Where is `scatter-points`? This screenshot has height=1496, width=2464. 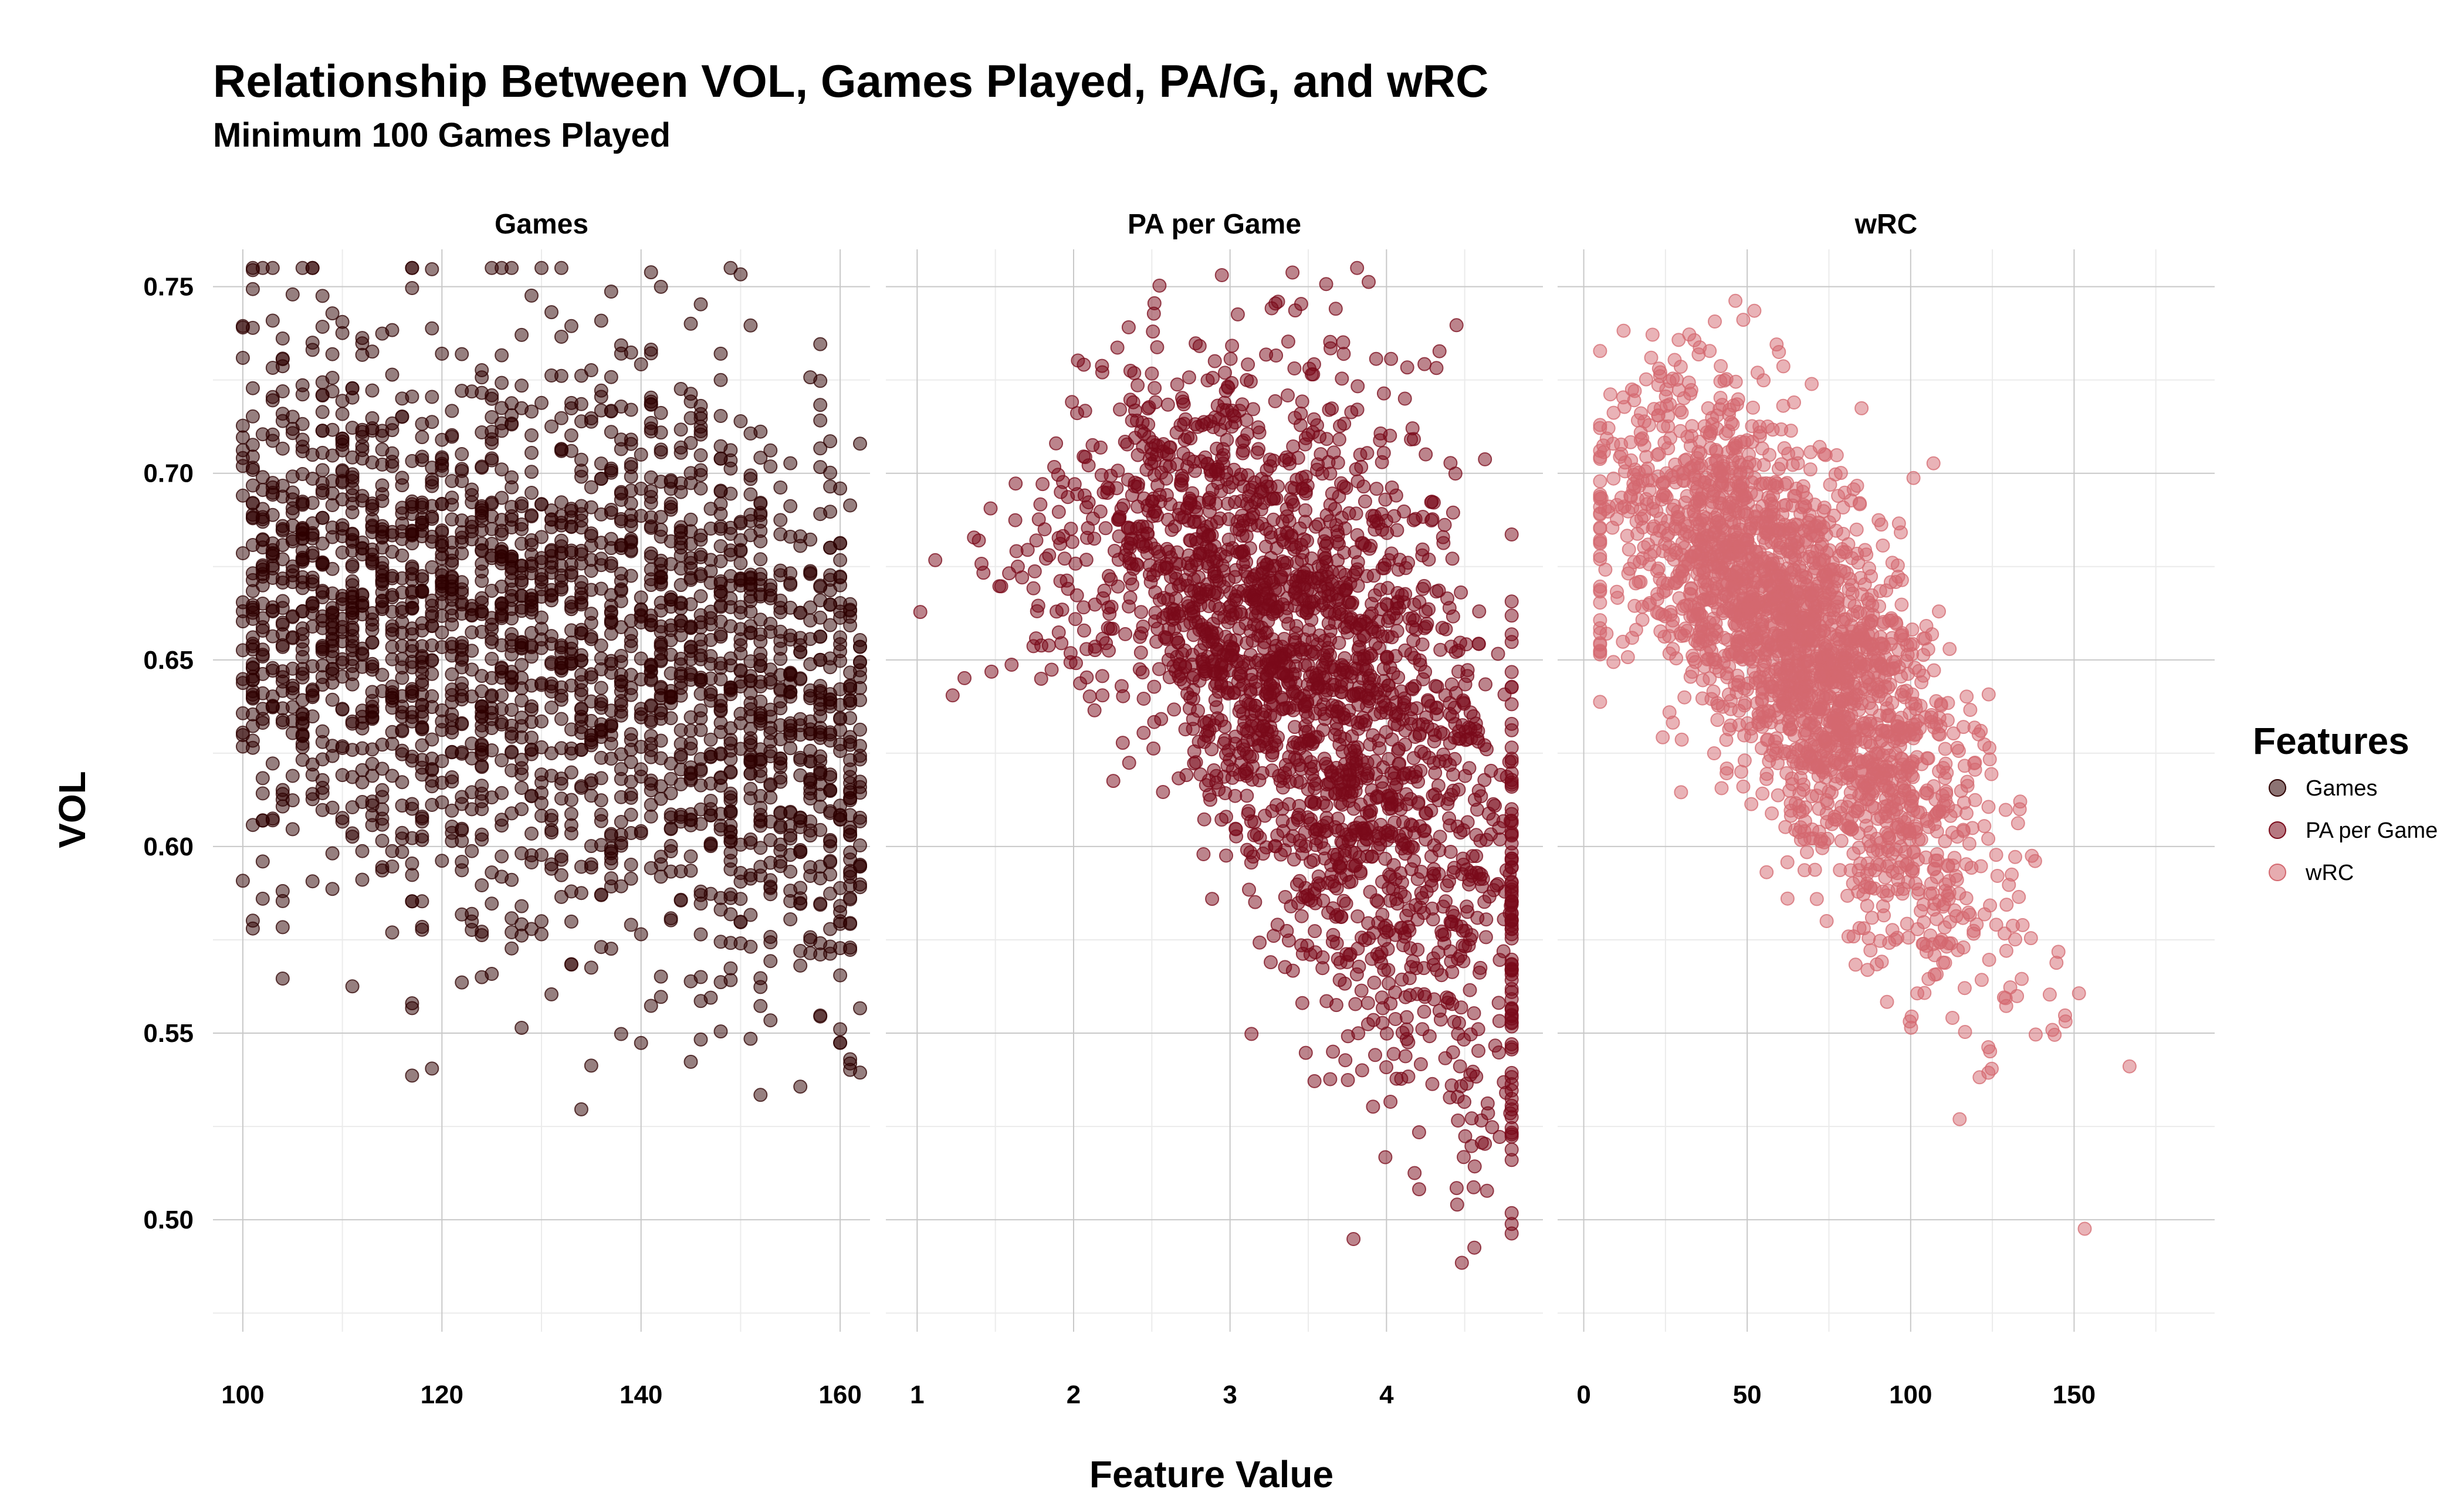 scatter-points is located at coordinates (1865, 764).